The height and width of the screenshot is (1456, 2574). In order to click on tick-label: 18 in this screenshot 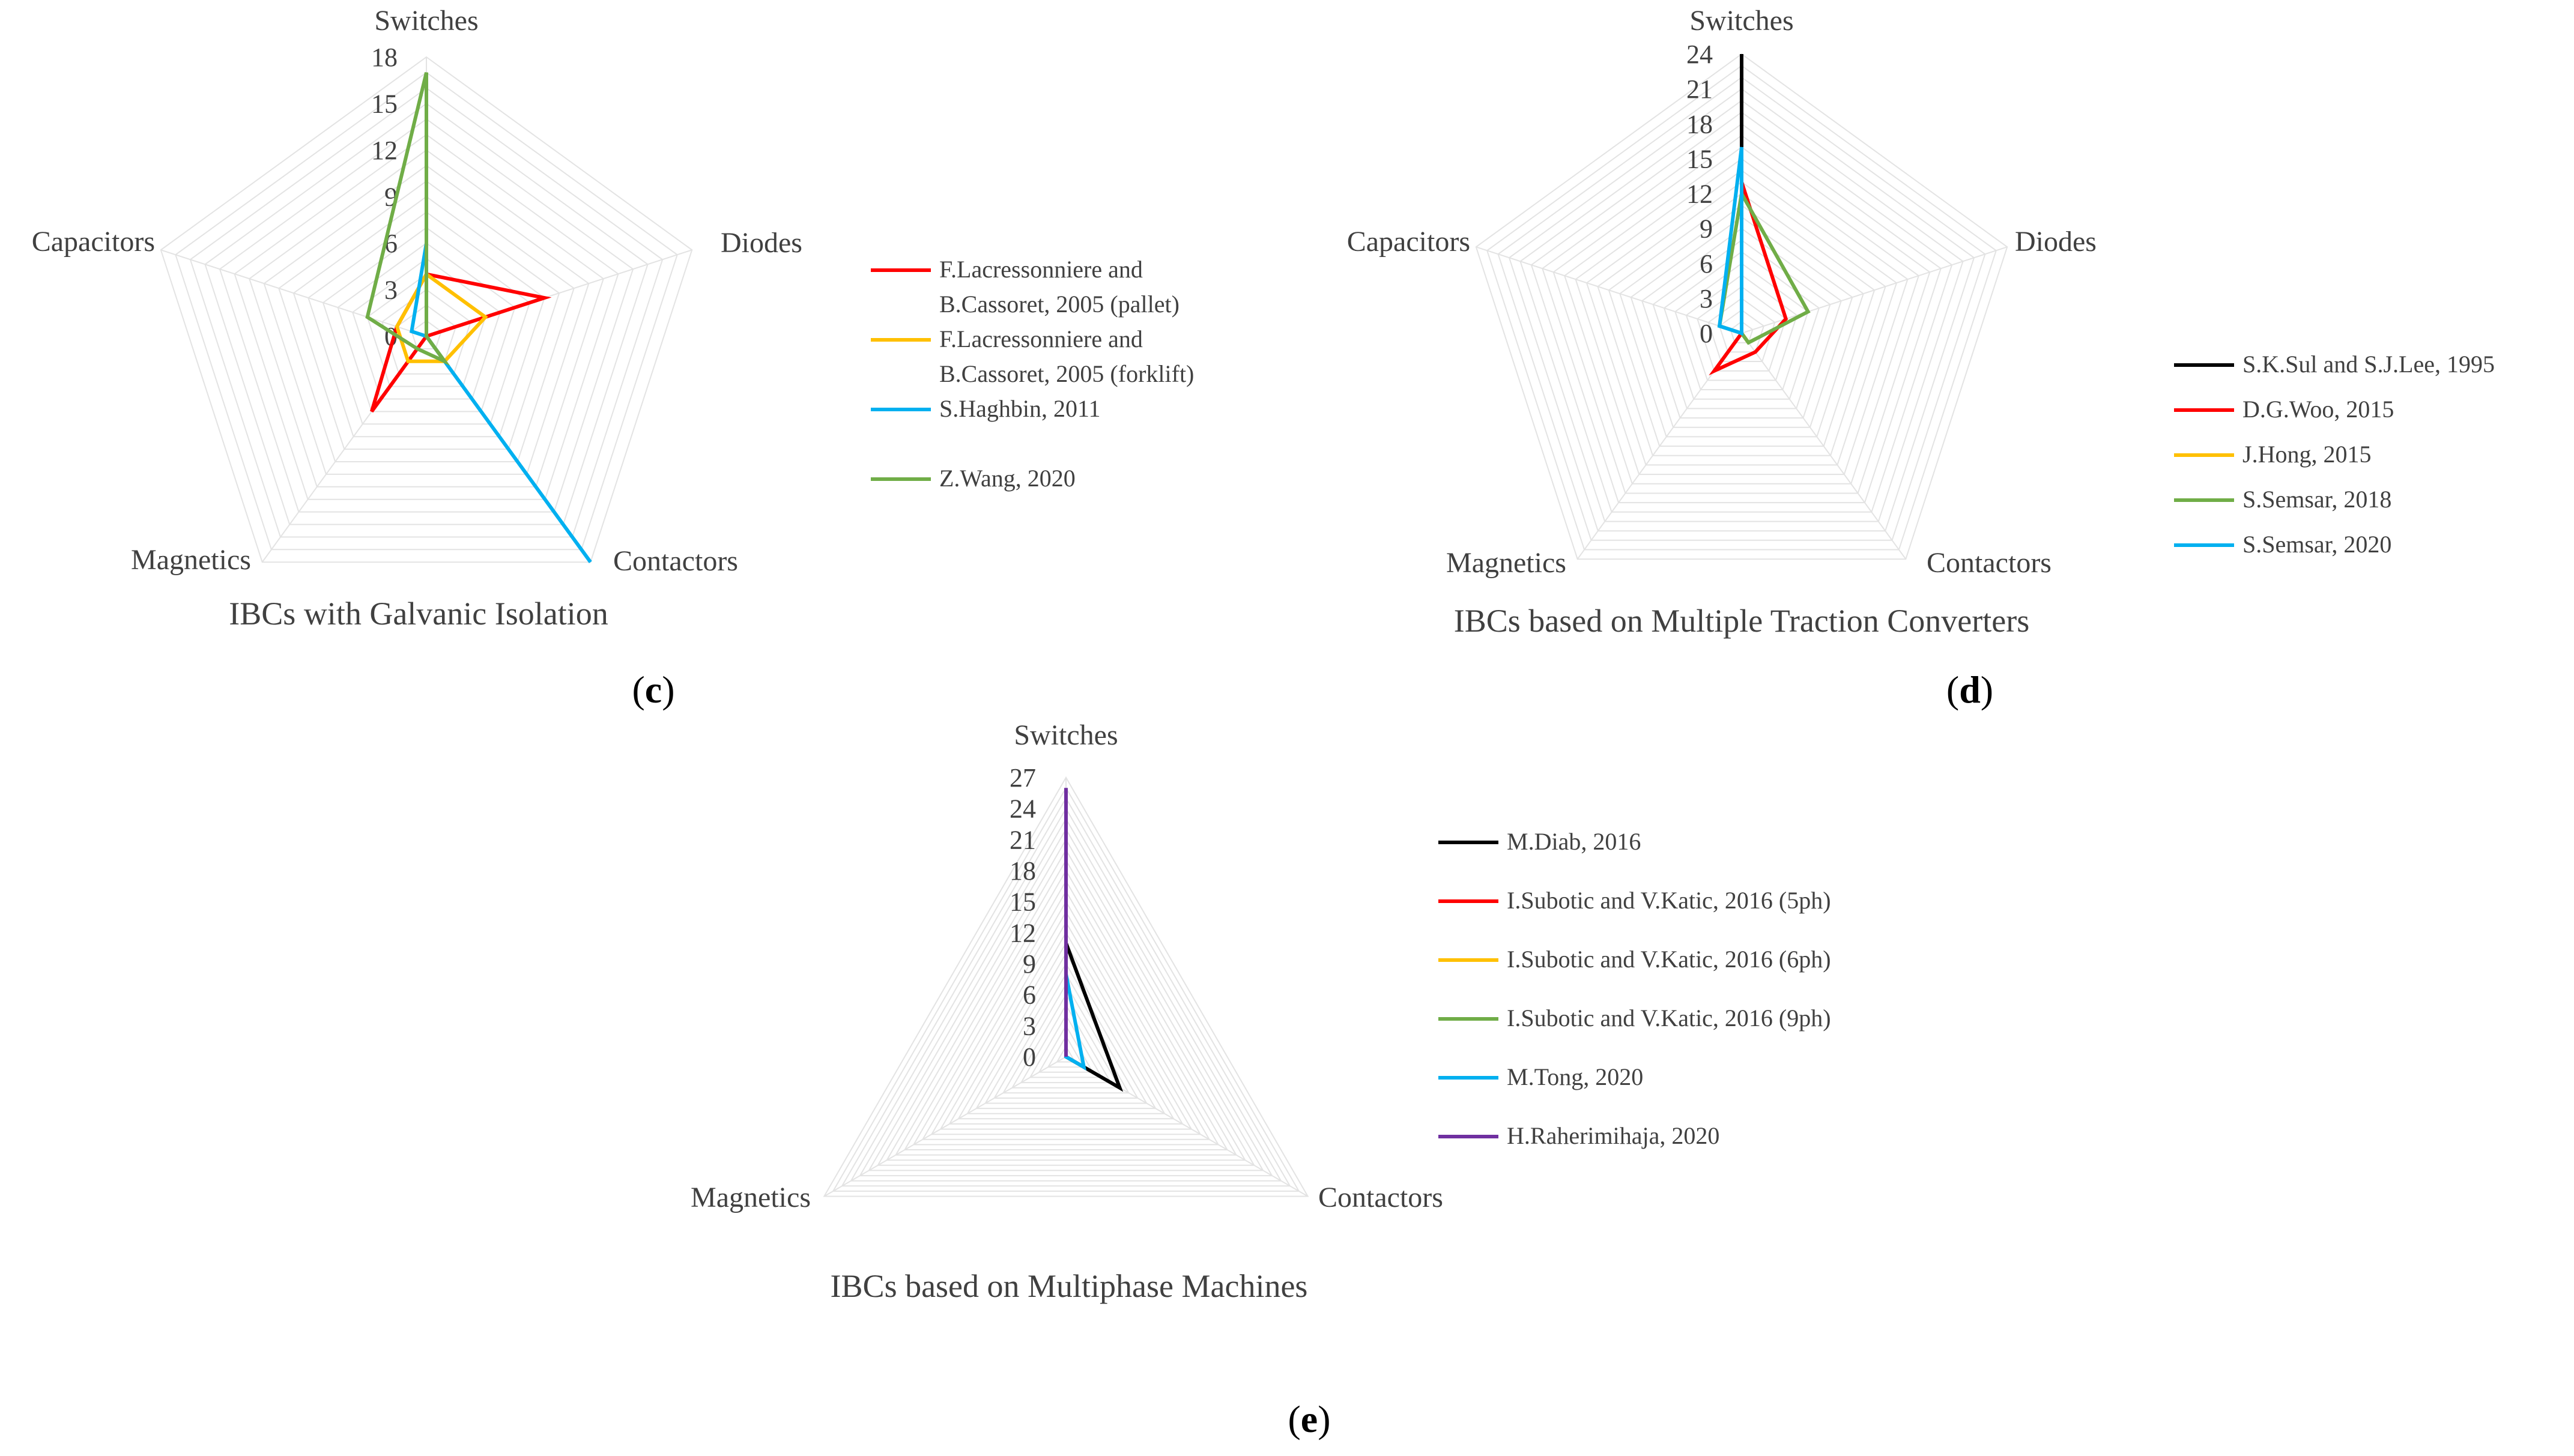, I will do `click(1023, 871)`.